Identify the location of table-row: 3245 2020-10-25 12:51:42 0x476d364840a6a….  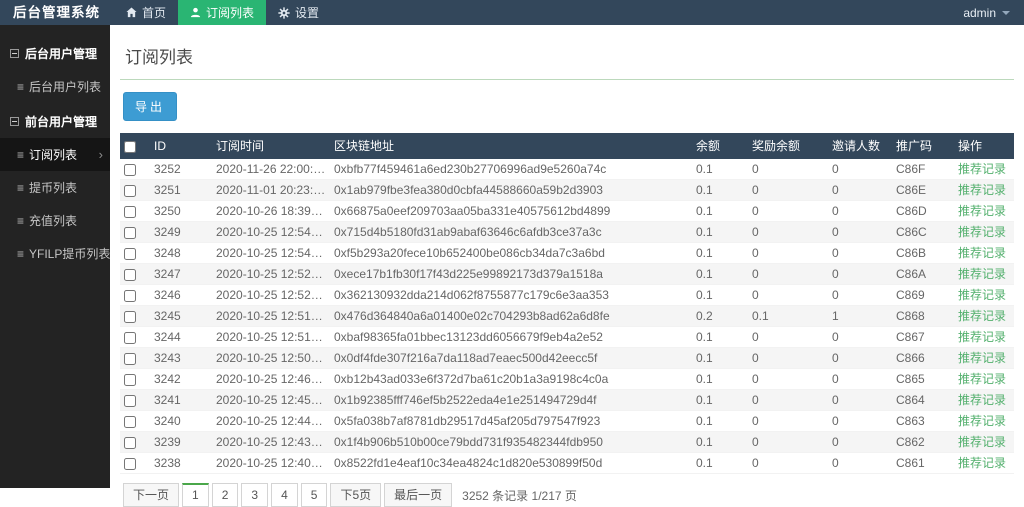
(567, 316).